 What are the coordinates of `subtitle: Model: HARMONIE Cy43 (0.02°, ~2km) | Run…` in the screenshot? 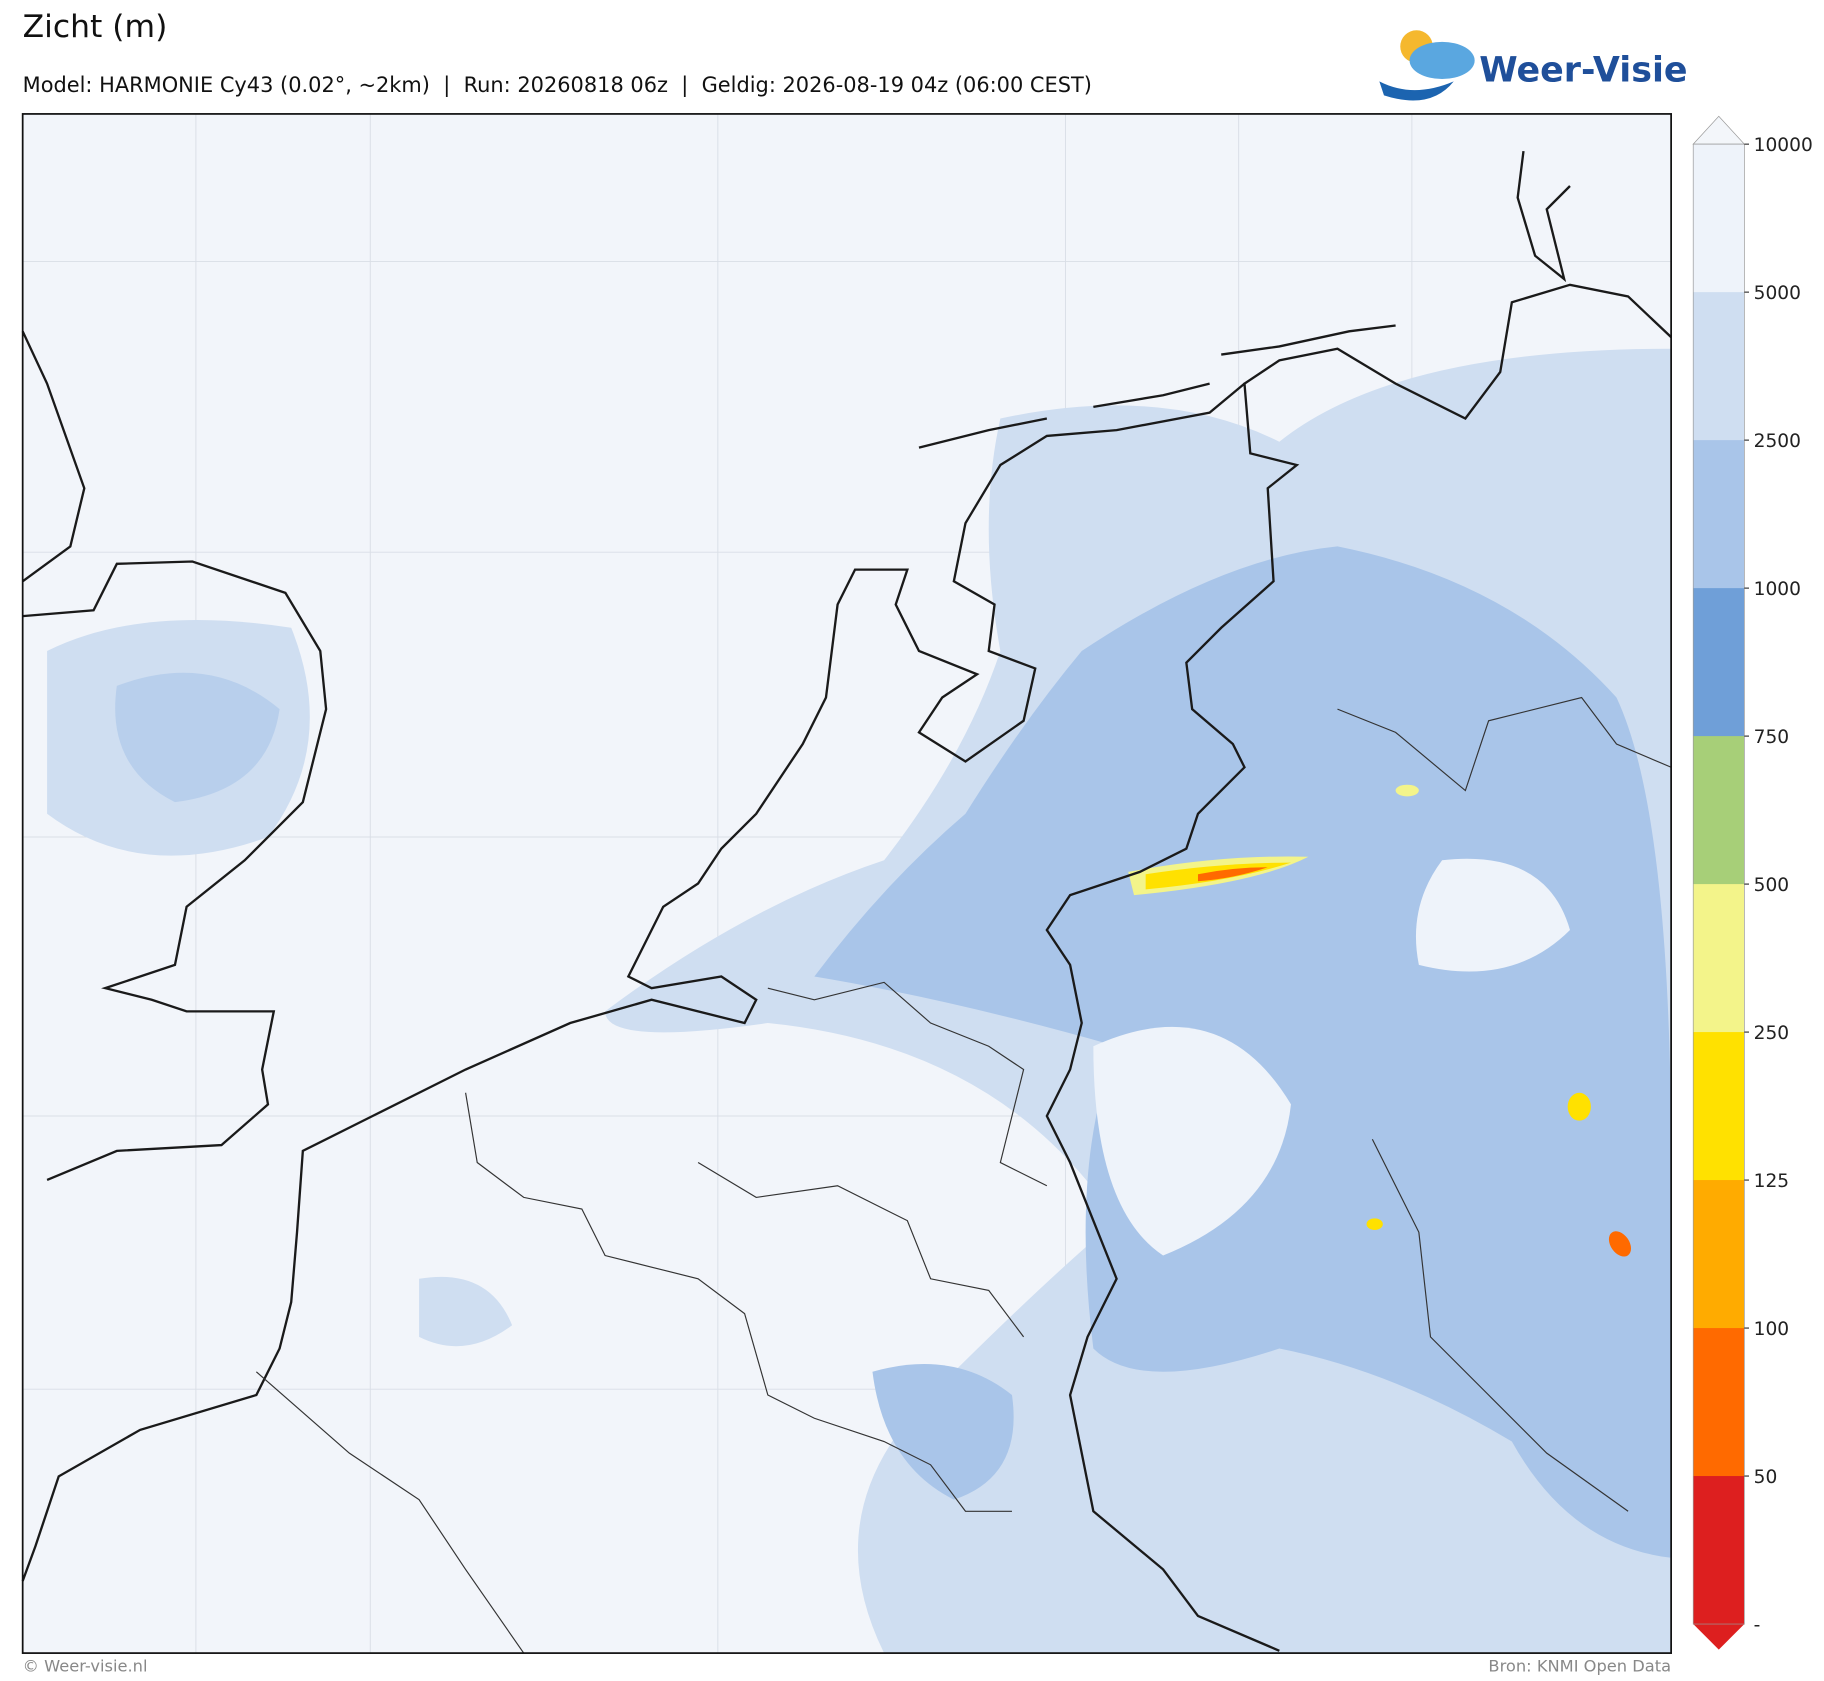 It's located at (557, 85).